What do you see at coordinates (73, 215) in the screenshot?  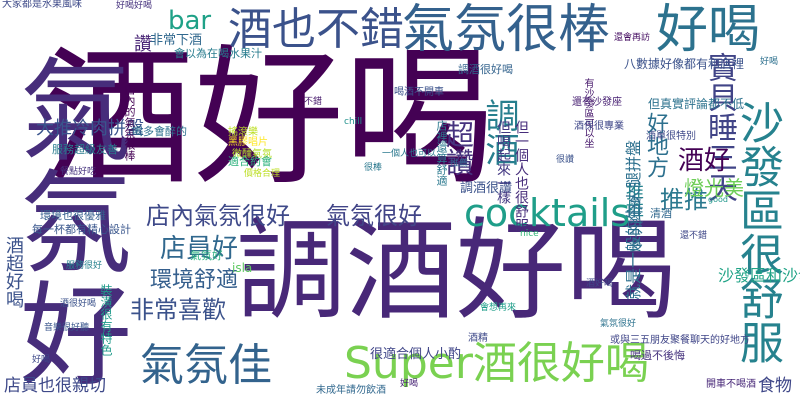 I see `word-44: 環境也很優雅` at bounding box center [73, 215].